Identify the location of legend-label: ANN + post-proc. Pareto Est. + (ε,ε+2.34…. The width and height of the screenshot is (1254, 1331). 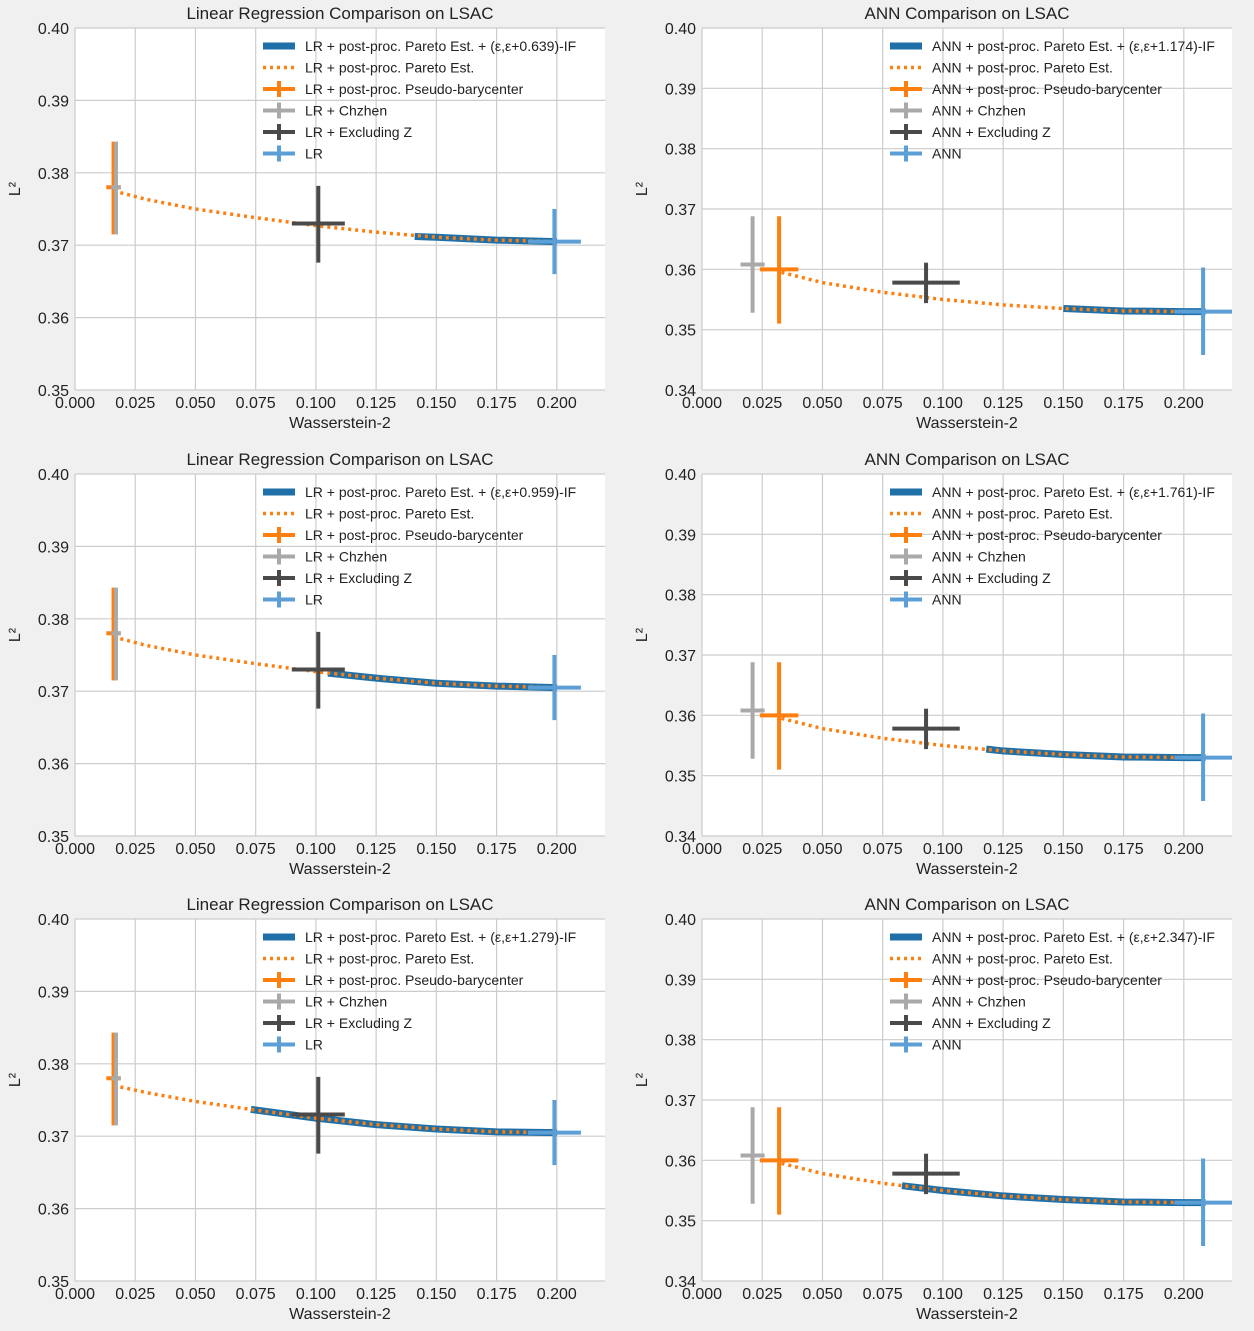
(1073, 937).